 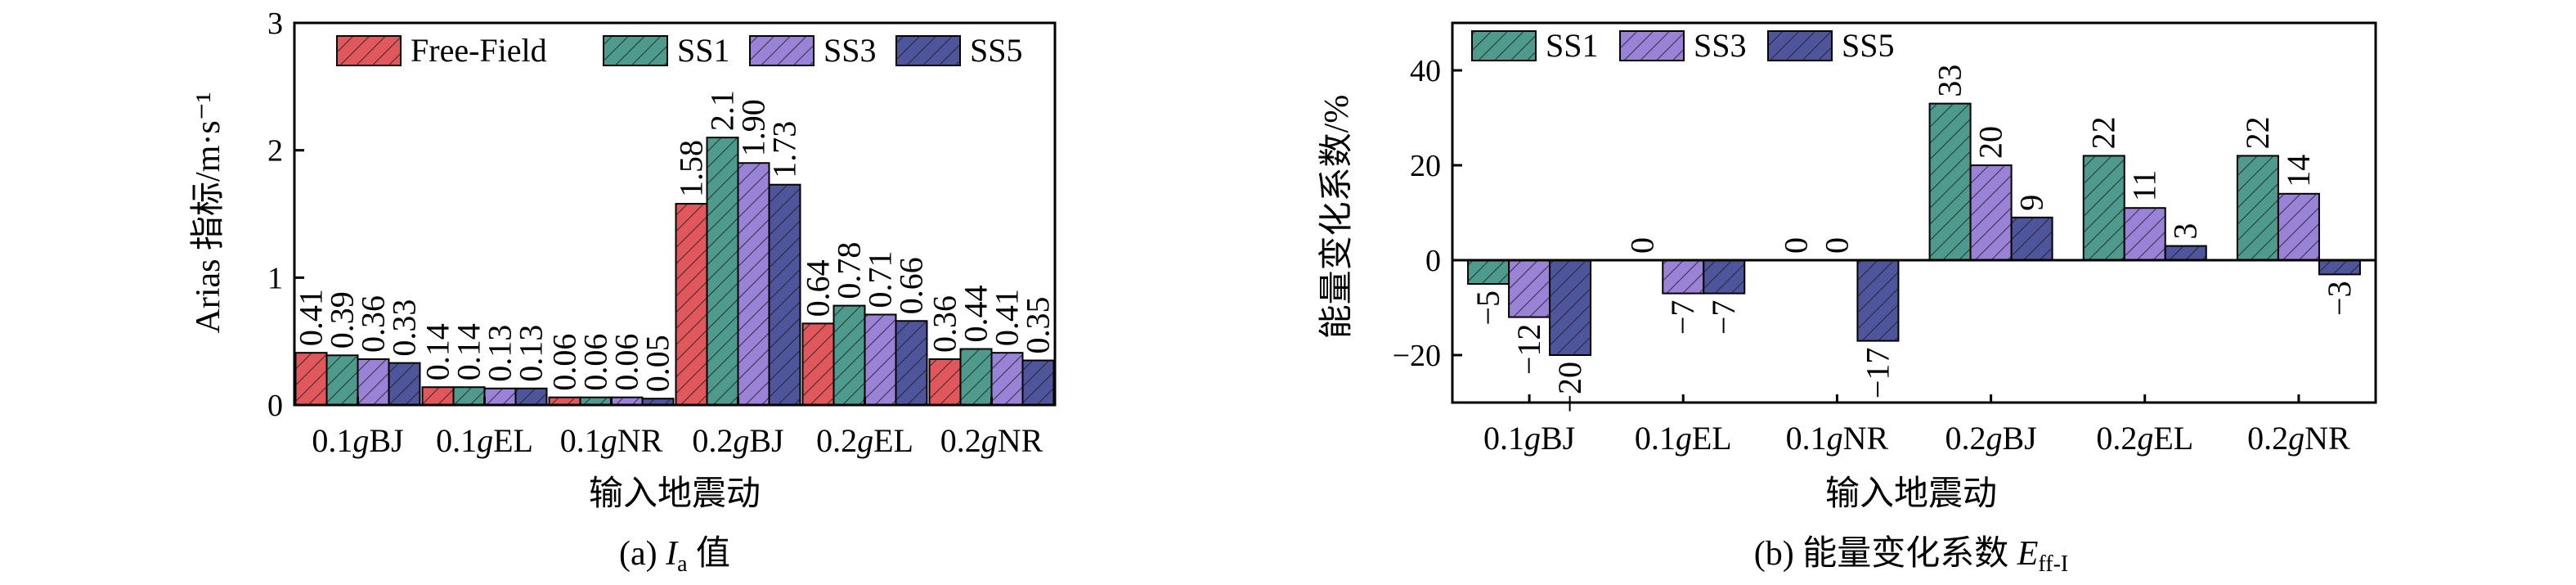 What do you see at coordinates (275, 152) in the screenshot?
I see `y-tick-label: 2` at bounding box center [275, 152].